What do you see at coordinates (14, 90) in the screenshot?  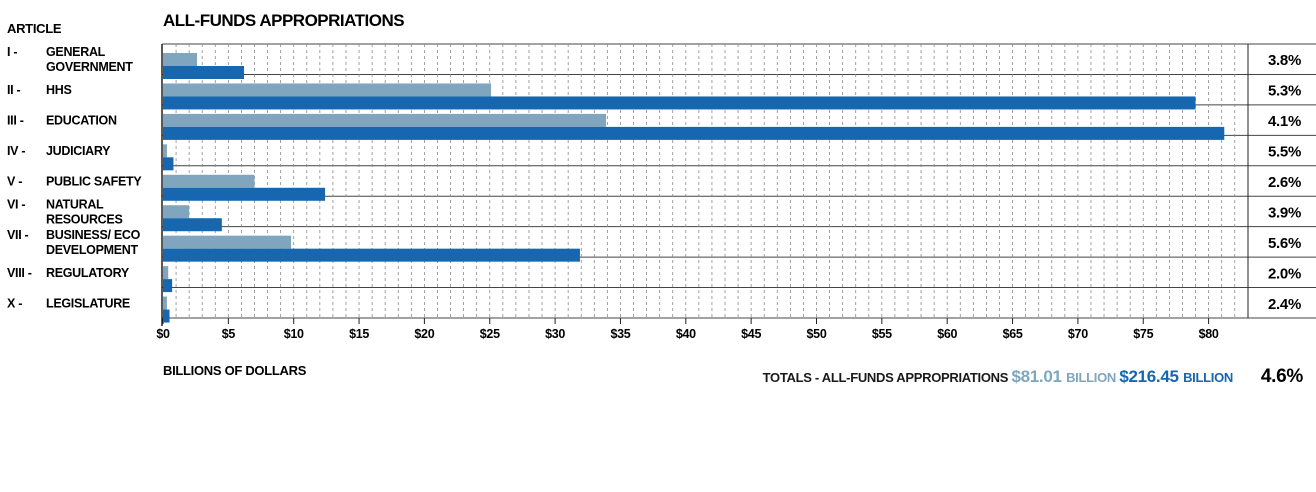 I see `article-number: II -` at bounding box center [14, 90].